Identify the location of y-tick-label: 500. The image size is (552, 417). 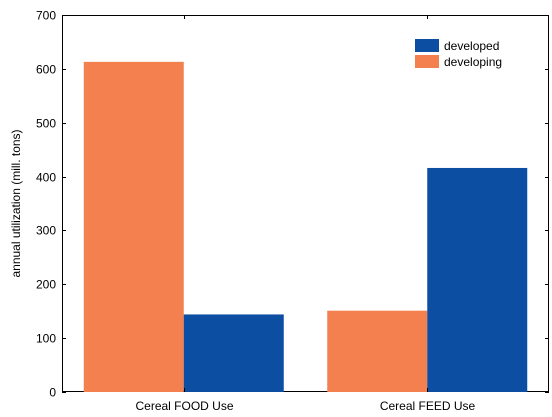
(46, 124).